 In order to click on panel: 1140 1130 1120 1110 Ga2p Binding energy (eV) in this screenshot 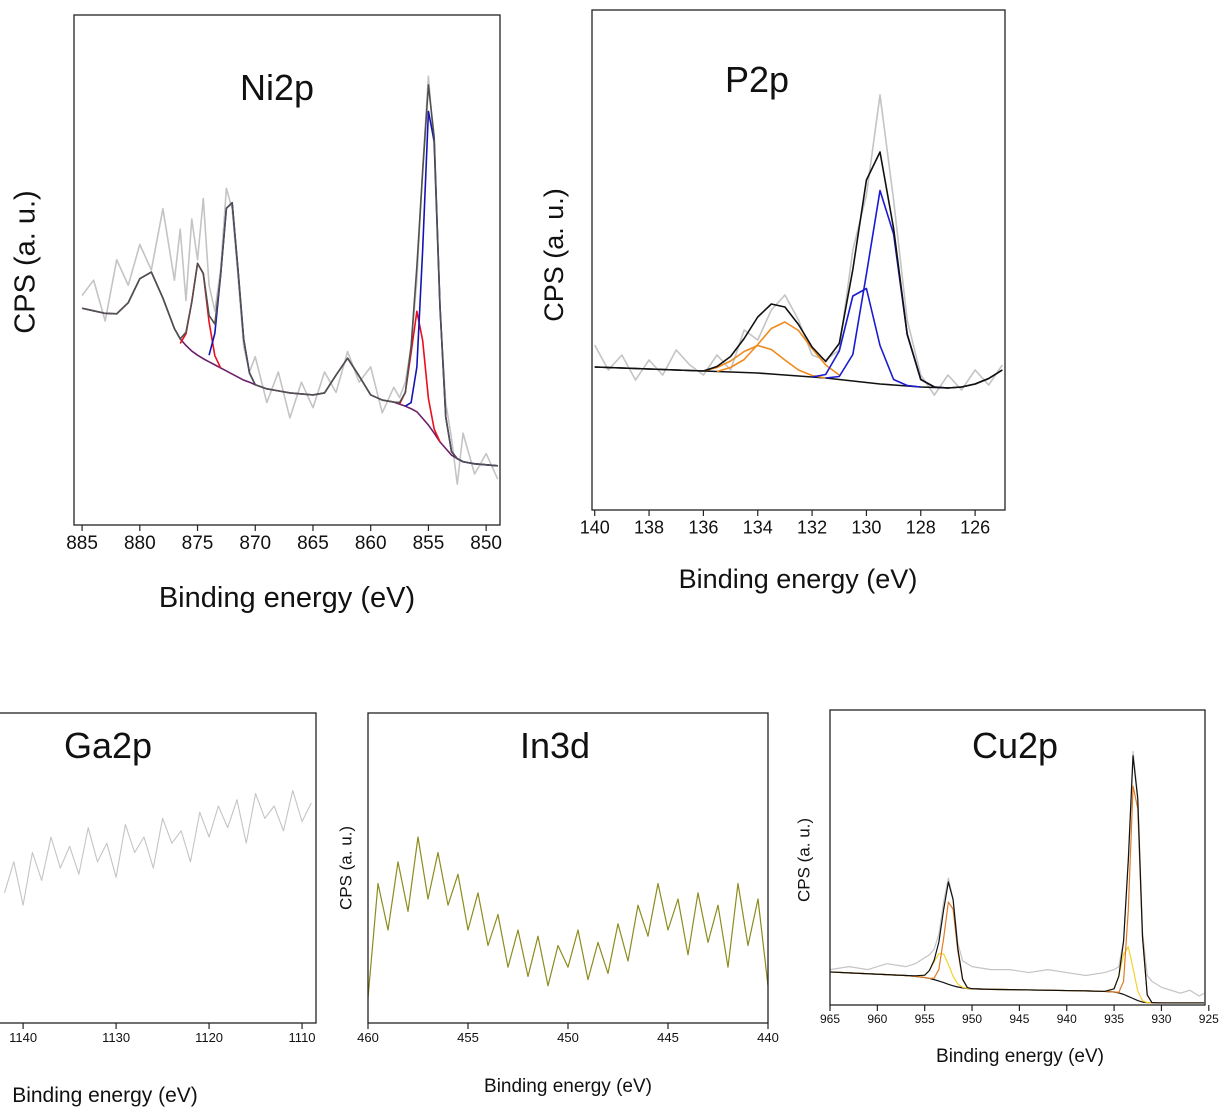, I will do `click(158, 909)`.